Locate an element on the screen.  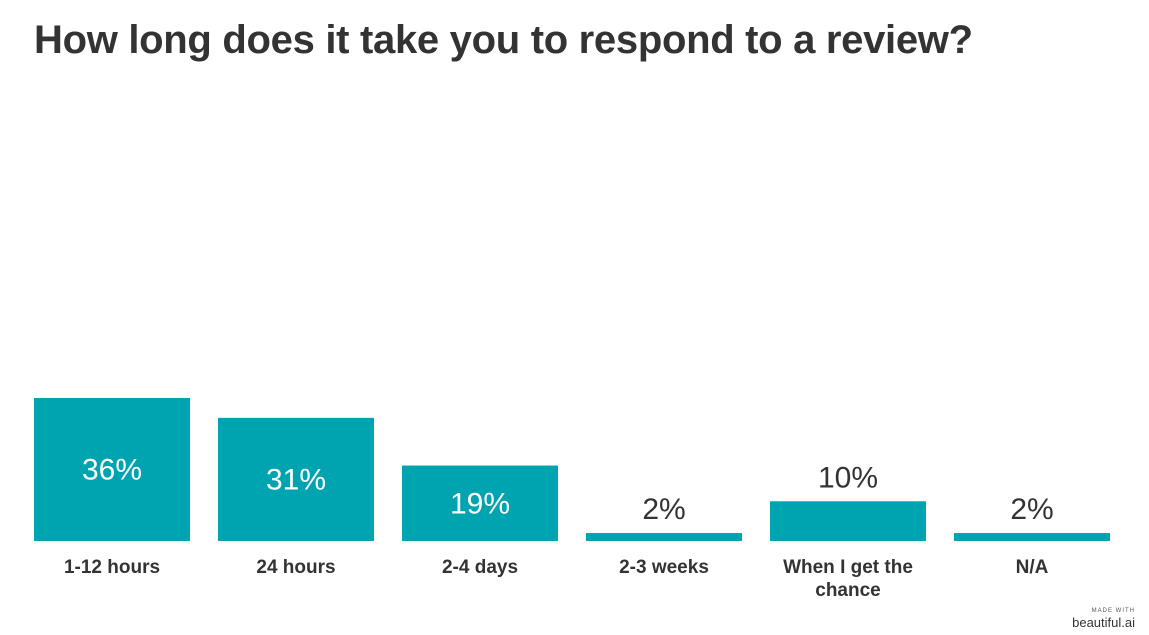
value-label-24-hours: 31% is located at coordinates (296, 479).